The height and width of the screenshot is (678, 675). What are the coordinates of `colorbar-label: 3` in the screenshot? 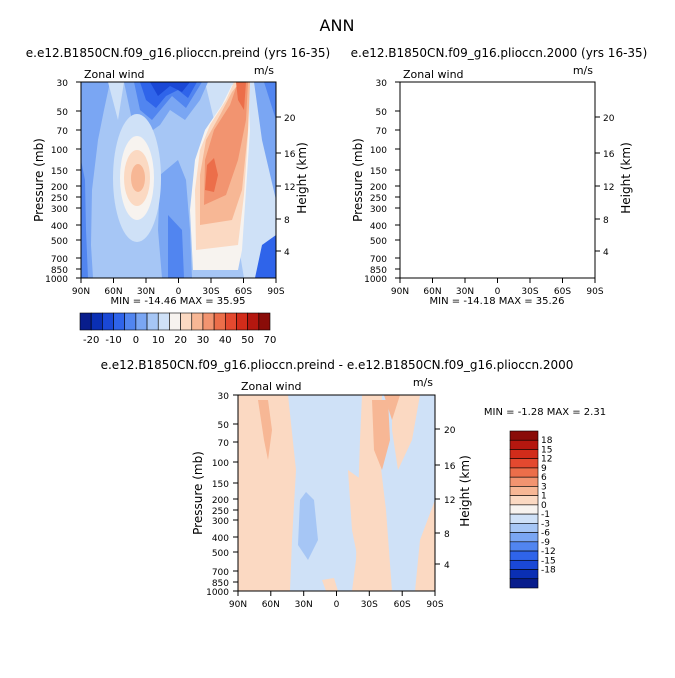 It's located at (544, 487).